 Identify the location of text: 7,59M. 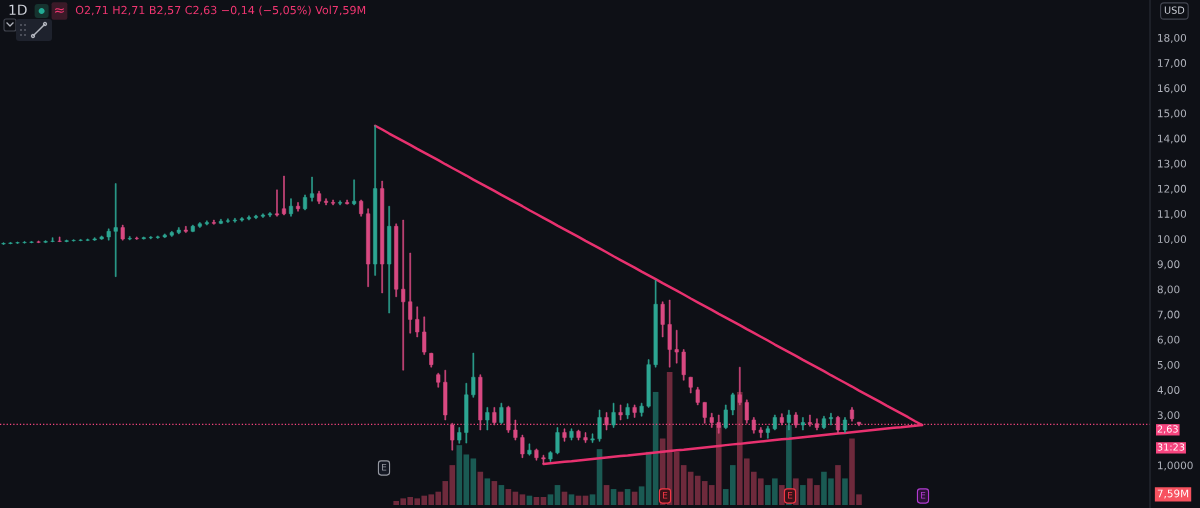
(1173, 494).